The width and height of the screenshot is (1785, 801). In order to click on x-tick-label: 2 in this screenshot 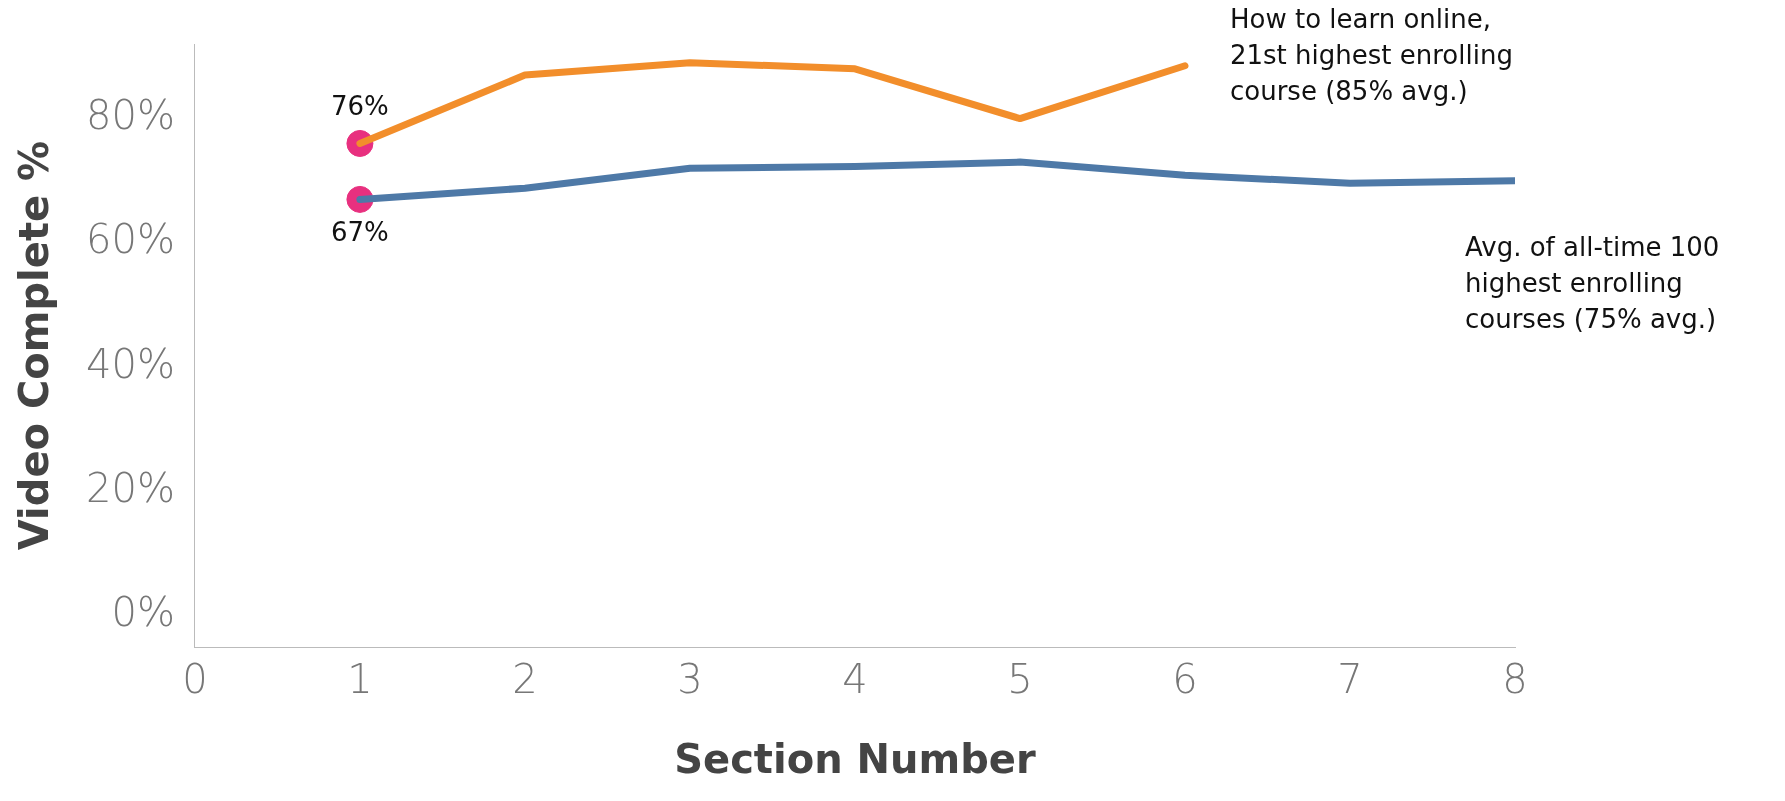, I will do `click(525, 679)`.